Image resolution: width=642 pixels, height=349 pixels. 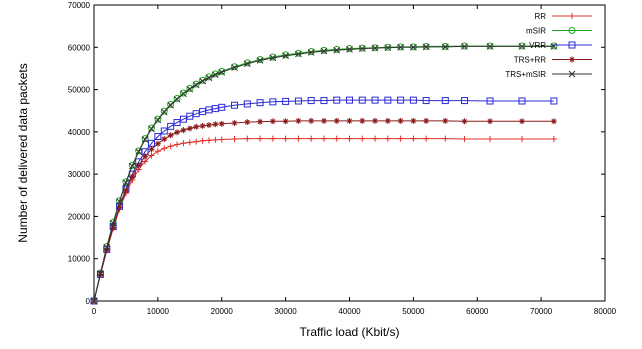 What do you see at coordinates (548, 74) in the screenshot?
I see `legend-item: TRS+mSIR` at bounding box center [548, 74].